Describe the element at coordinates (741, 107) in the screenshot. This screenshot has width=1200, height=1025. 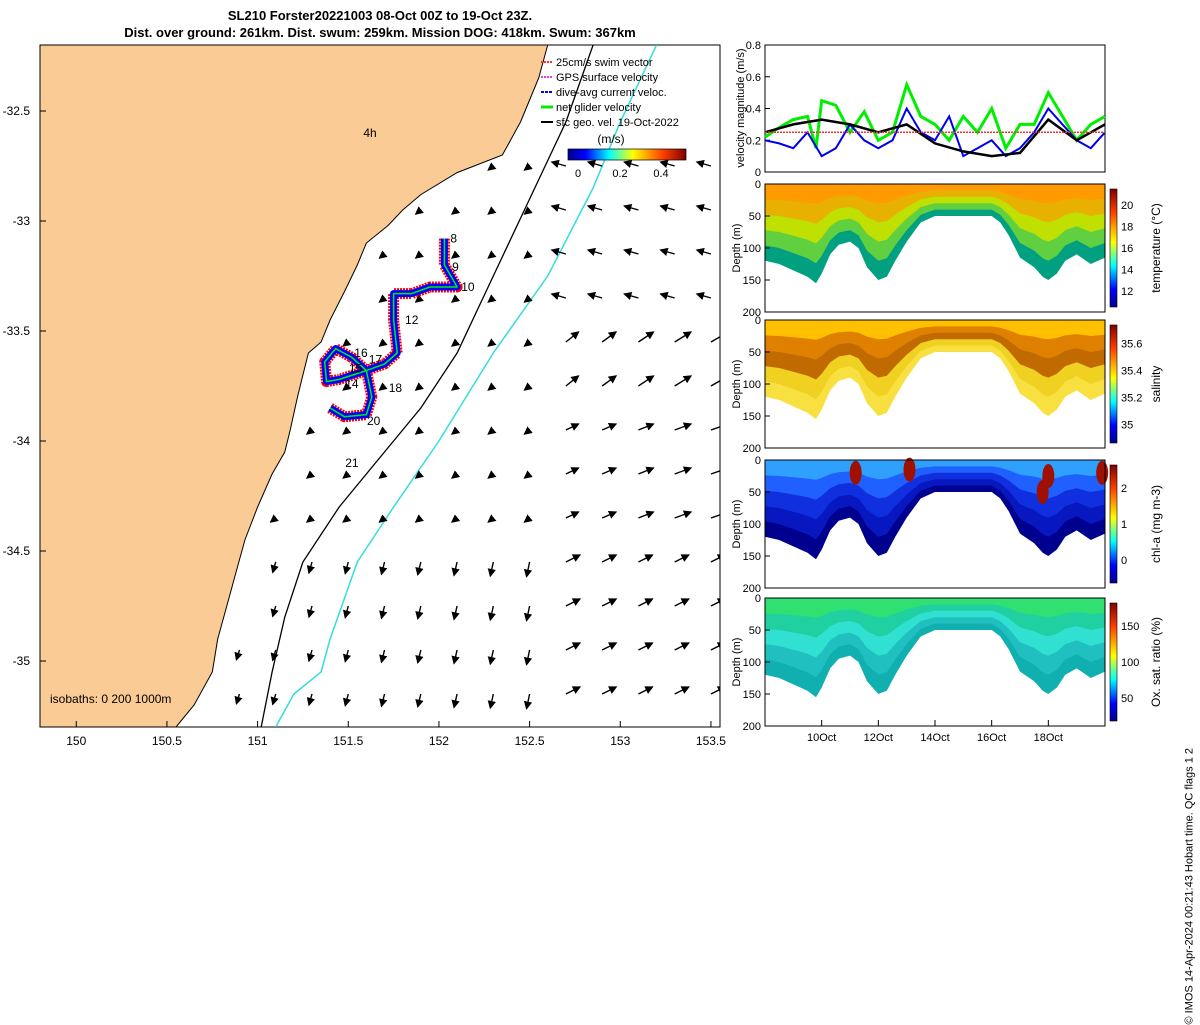
I see `velocity-ylabel: velocity magnitude (m/s)` at that location.